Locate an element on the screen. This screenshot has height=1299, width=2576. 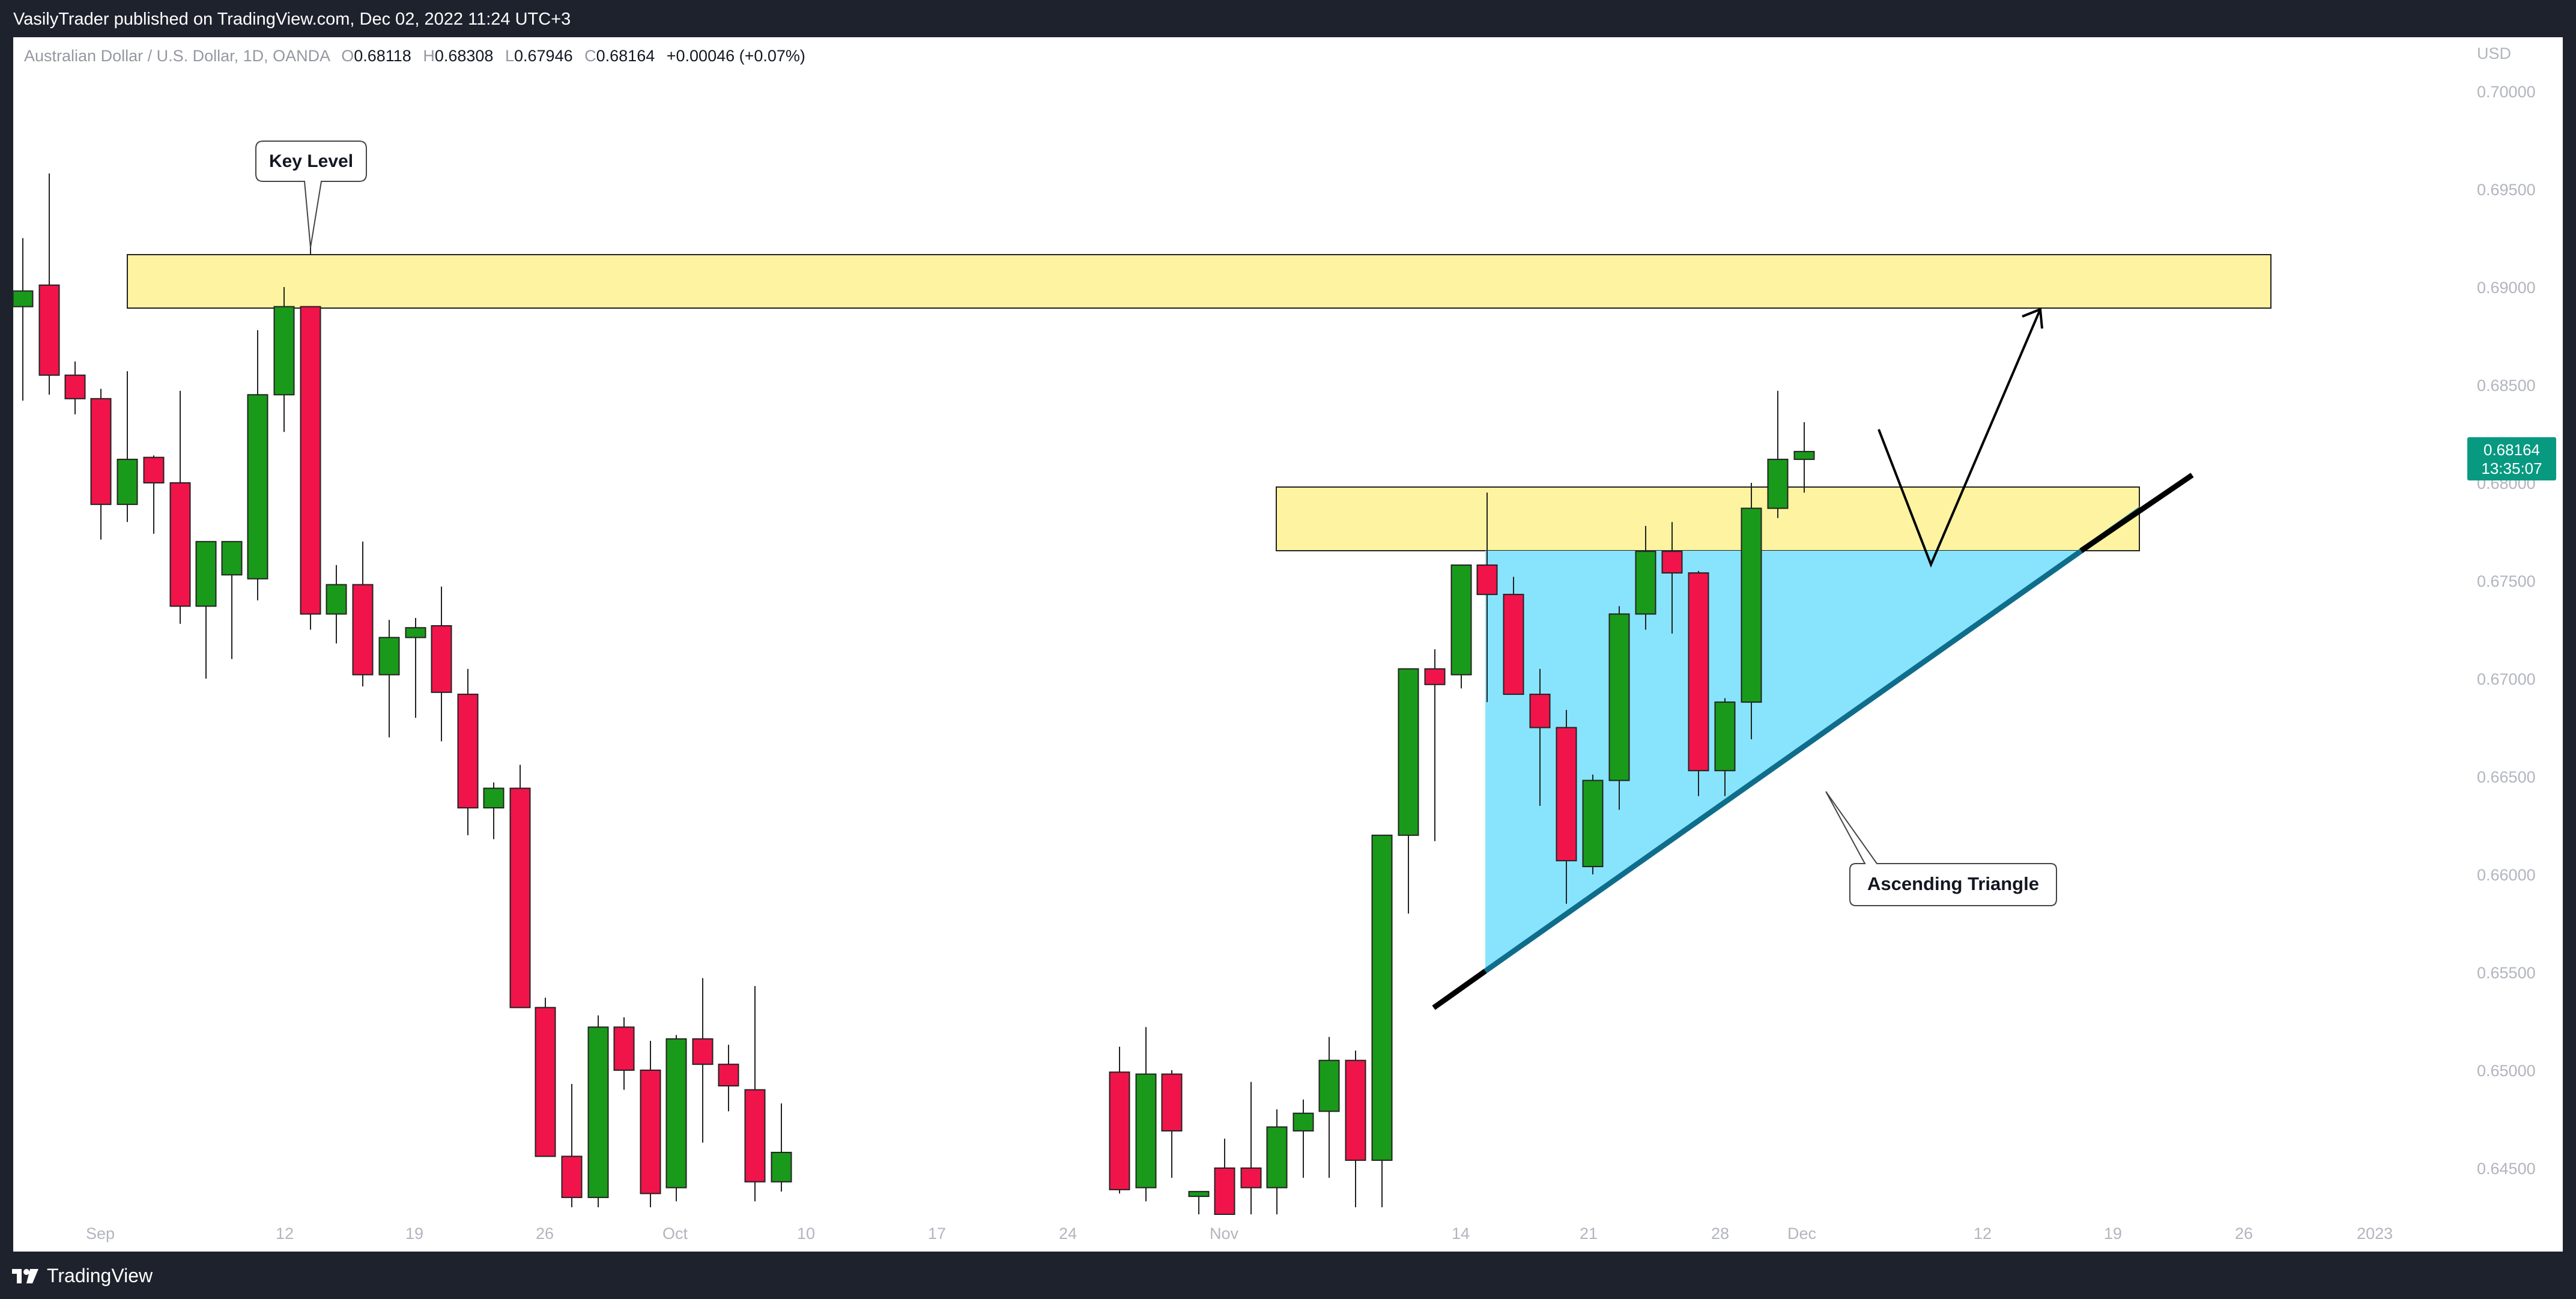
triangle-support-line is located at coordinates (1813, 739).